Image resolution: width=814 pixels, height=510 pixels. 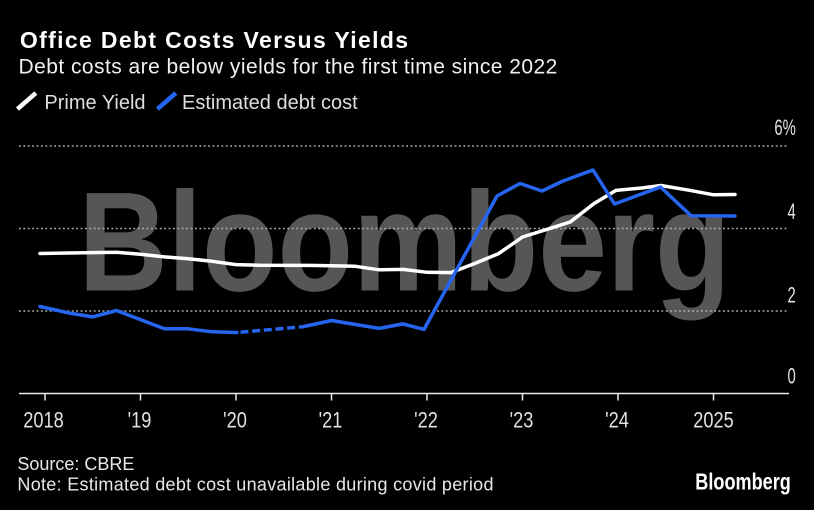 I want to click on svg-text: '21, so click(x=331, y=421).